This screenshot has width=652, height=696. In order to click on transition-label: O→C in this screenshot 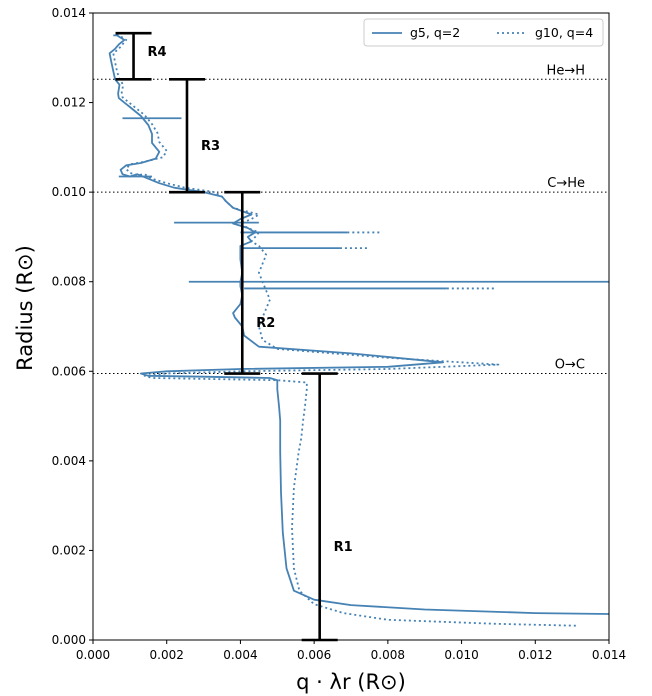, I will do `click(570, 365)`.